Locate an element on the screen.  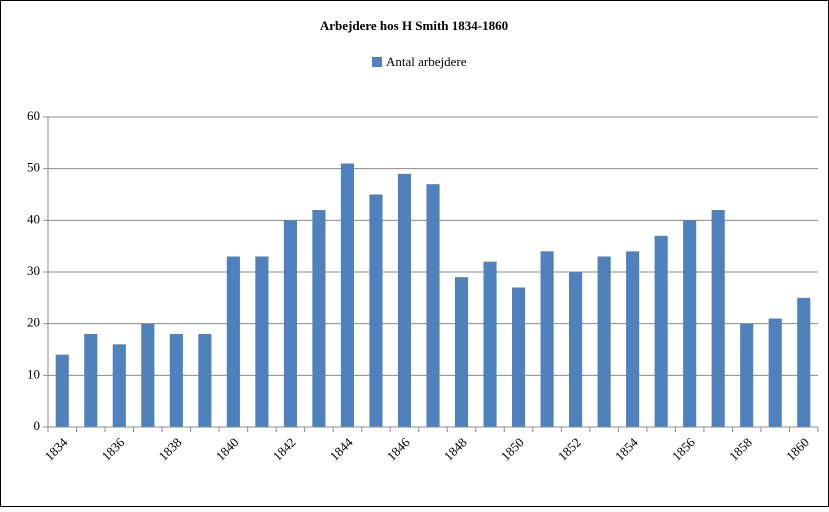
legend-label: Antal arbejdere is located at coordinates (426, 61).